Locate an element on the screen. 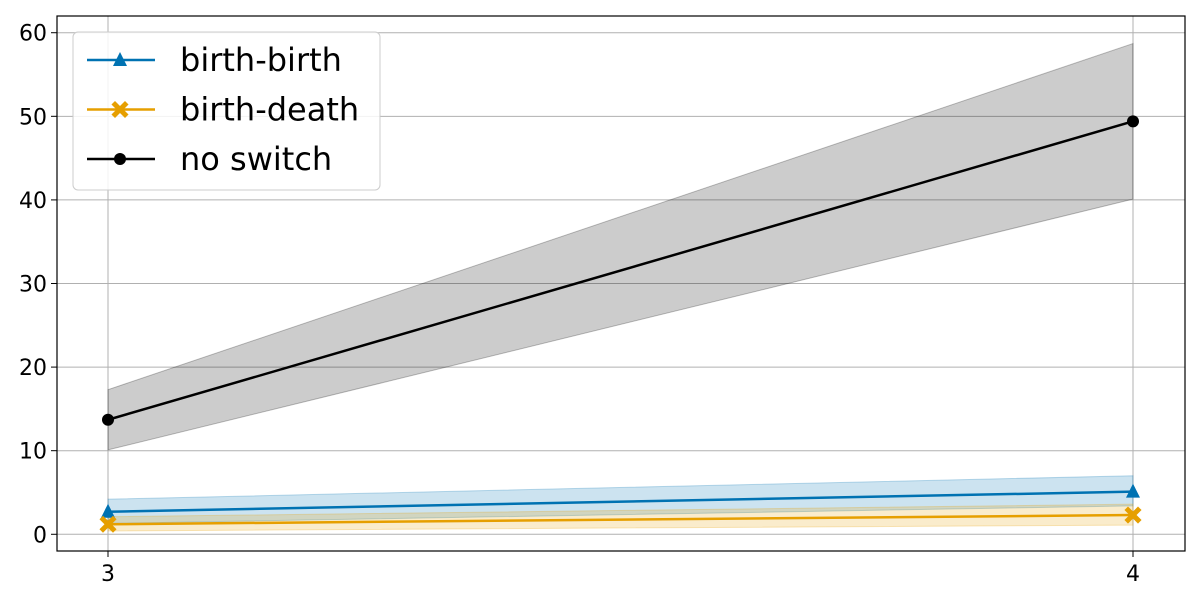 The width and height of the screenshot is (1200, 600). y-tick-label: 40 is located at coordinates (33, 201).